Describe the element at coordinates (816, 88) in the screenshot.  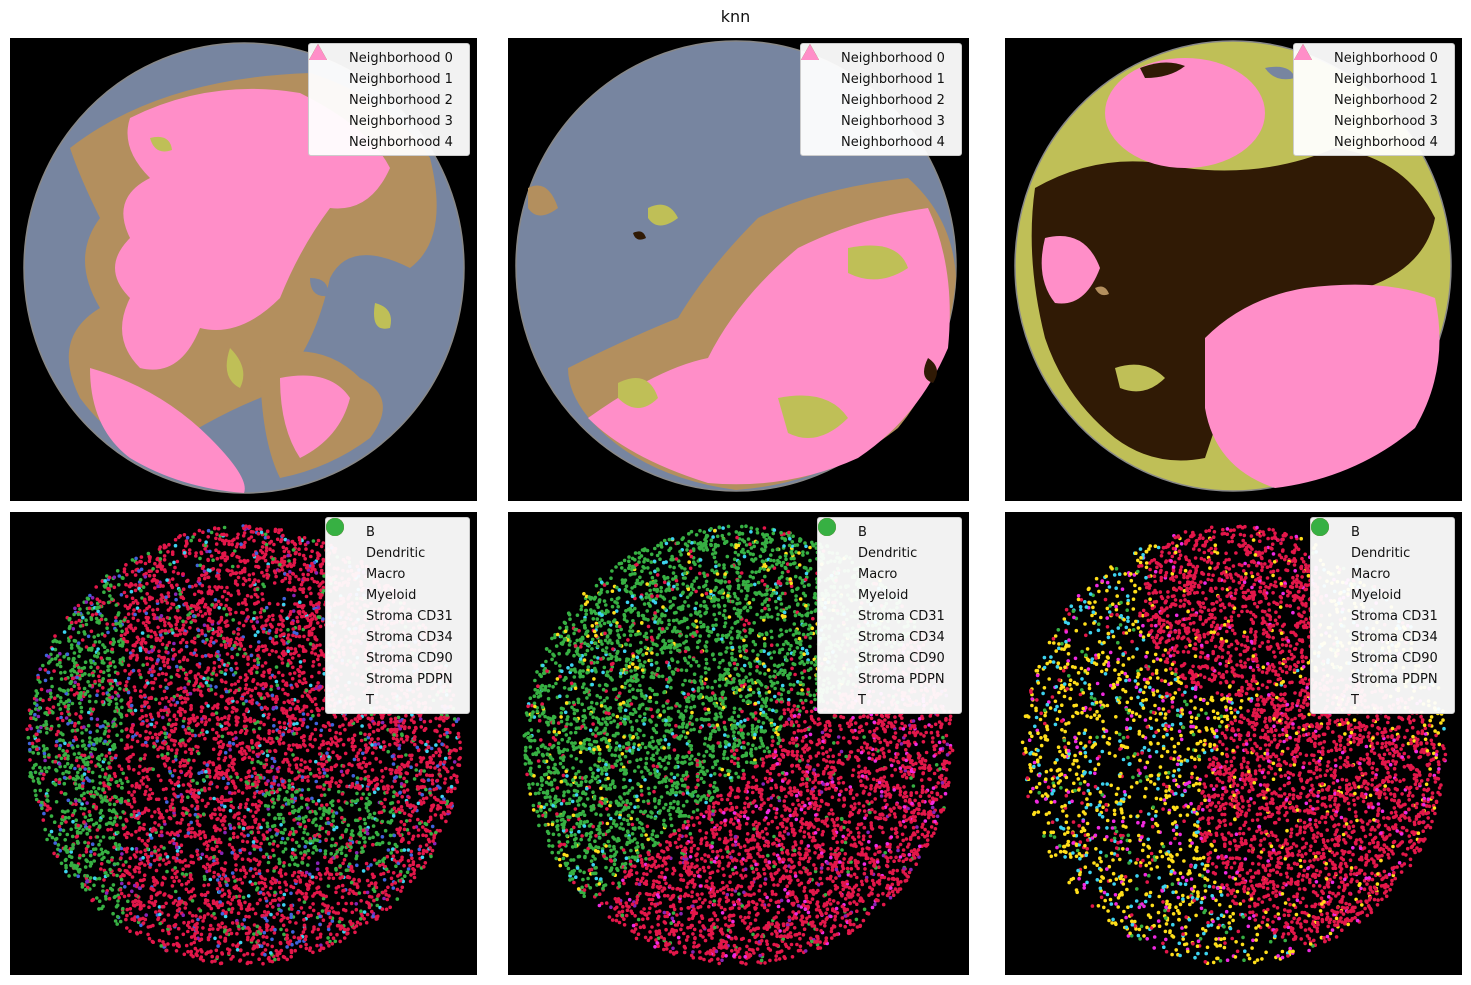
I see `triangle-marker-icon` at that location.